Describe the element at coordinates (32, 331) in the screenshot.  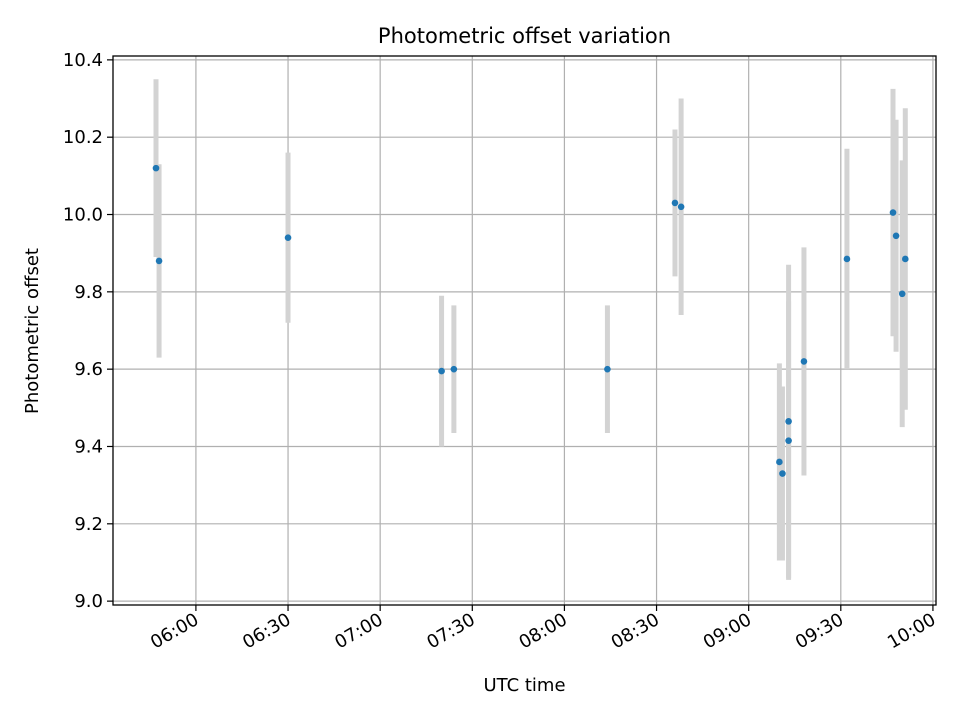
I see `y-axis-label: Photometric offset` at that location.